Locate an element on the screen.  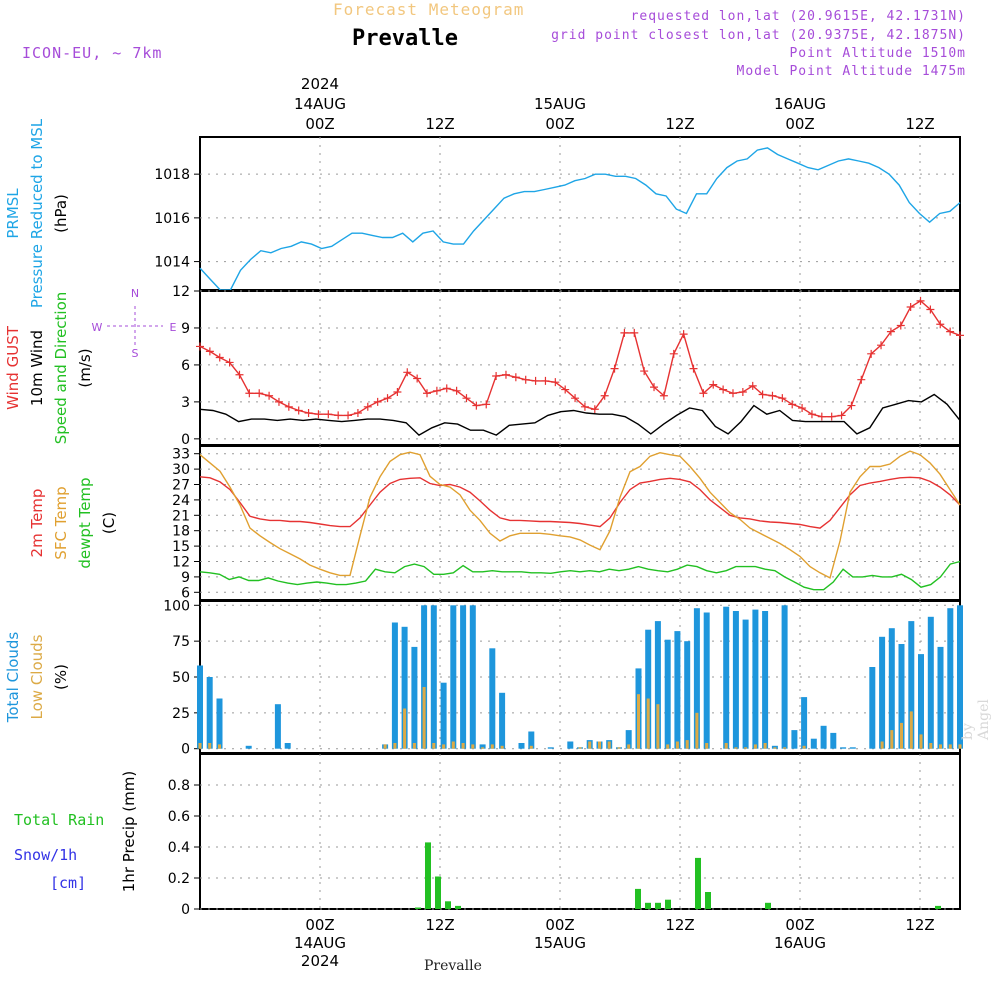
model-altitude: Model Point Altitude 1475m is located at coordinates (851, 71).